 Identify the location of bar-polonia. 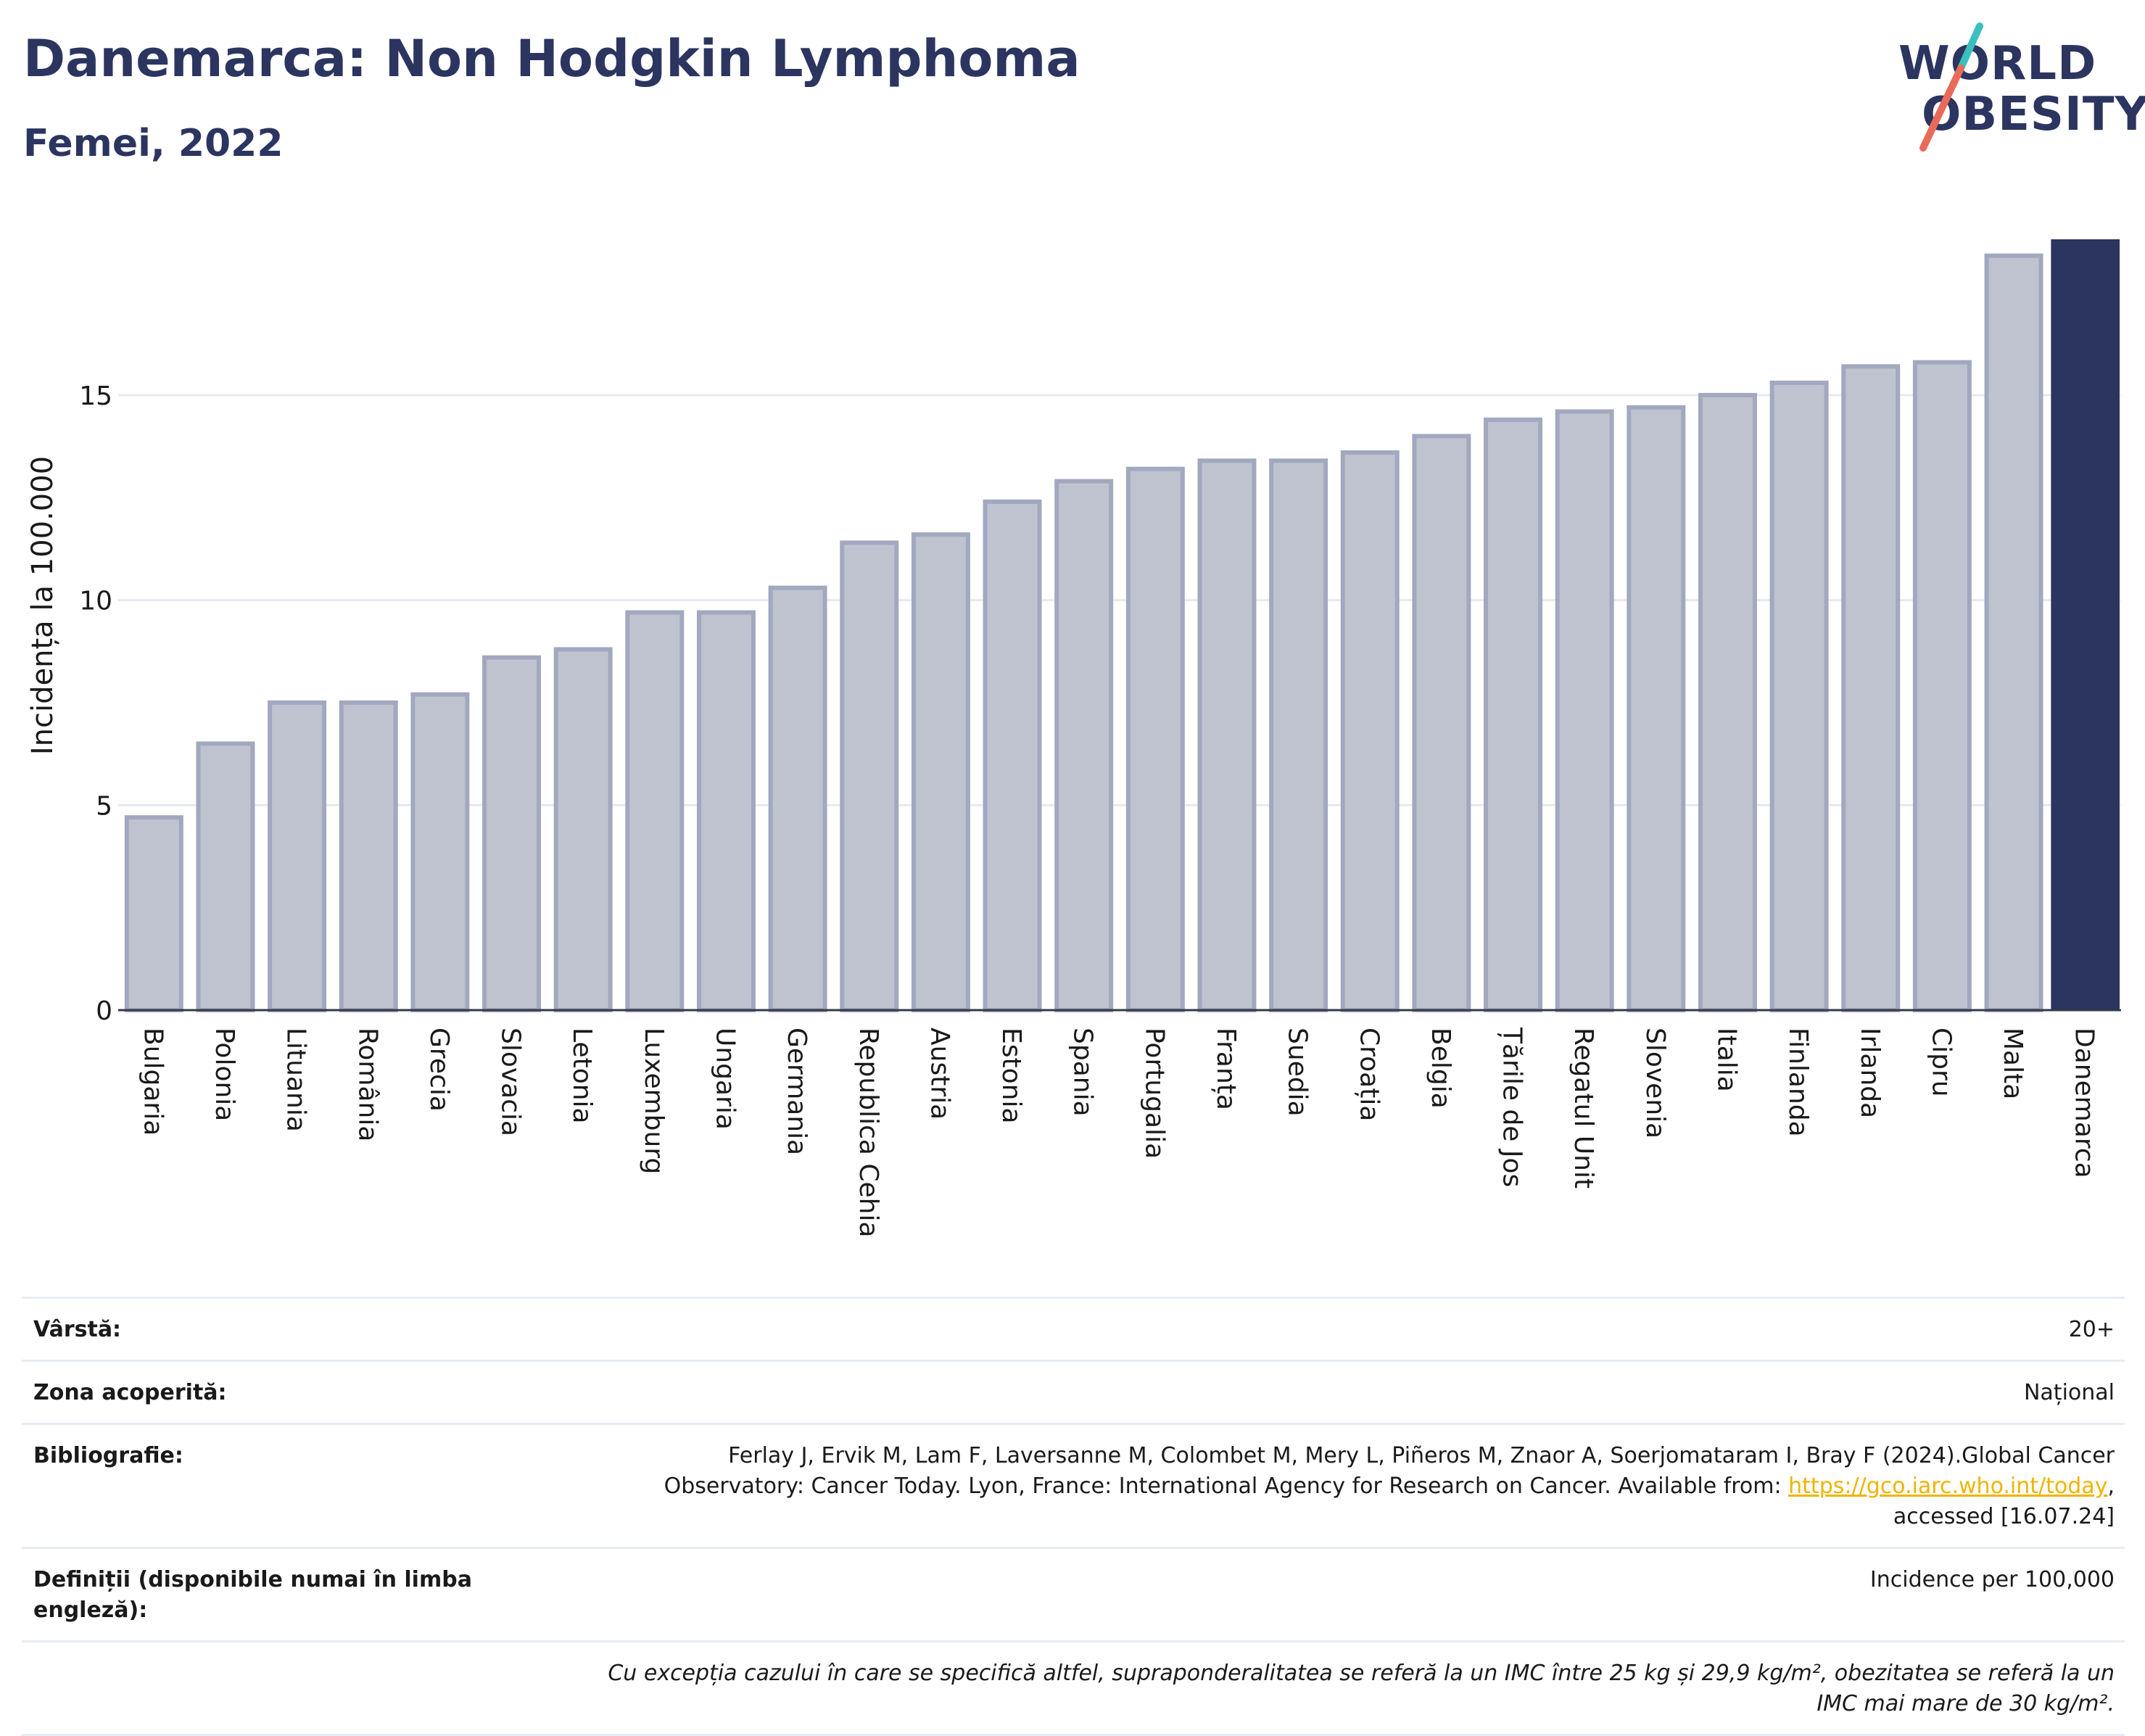
(225, 876).